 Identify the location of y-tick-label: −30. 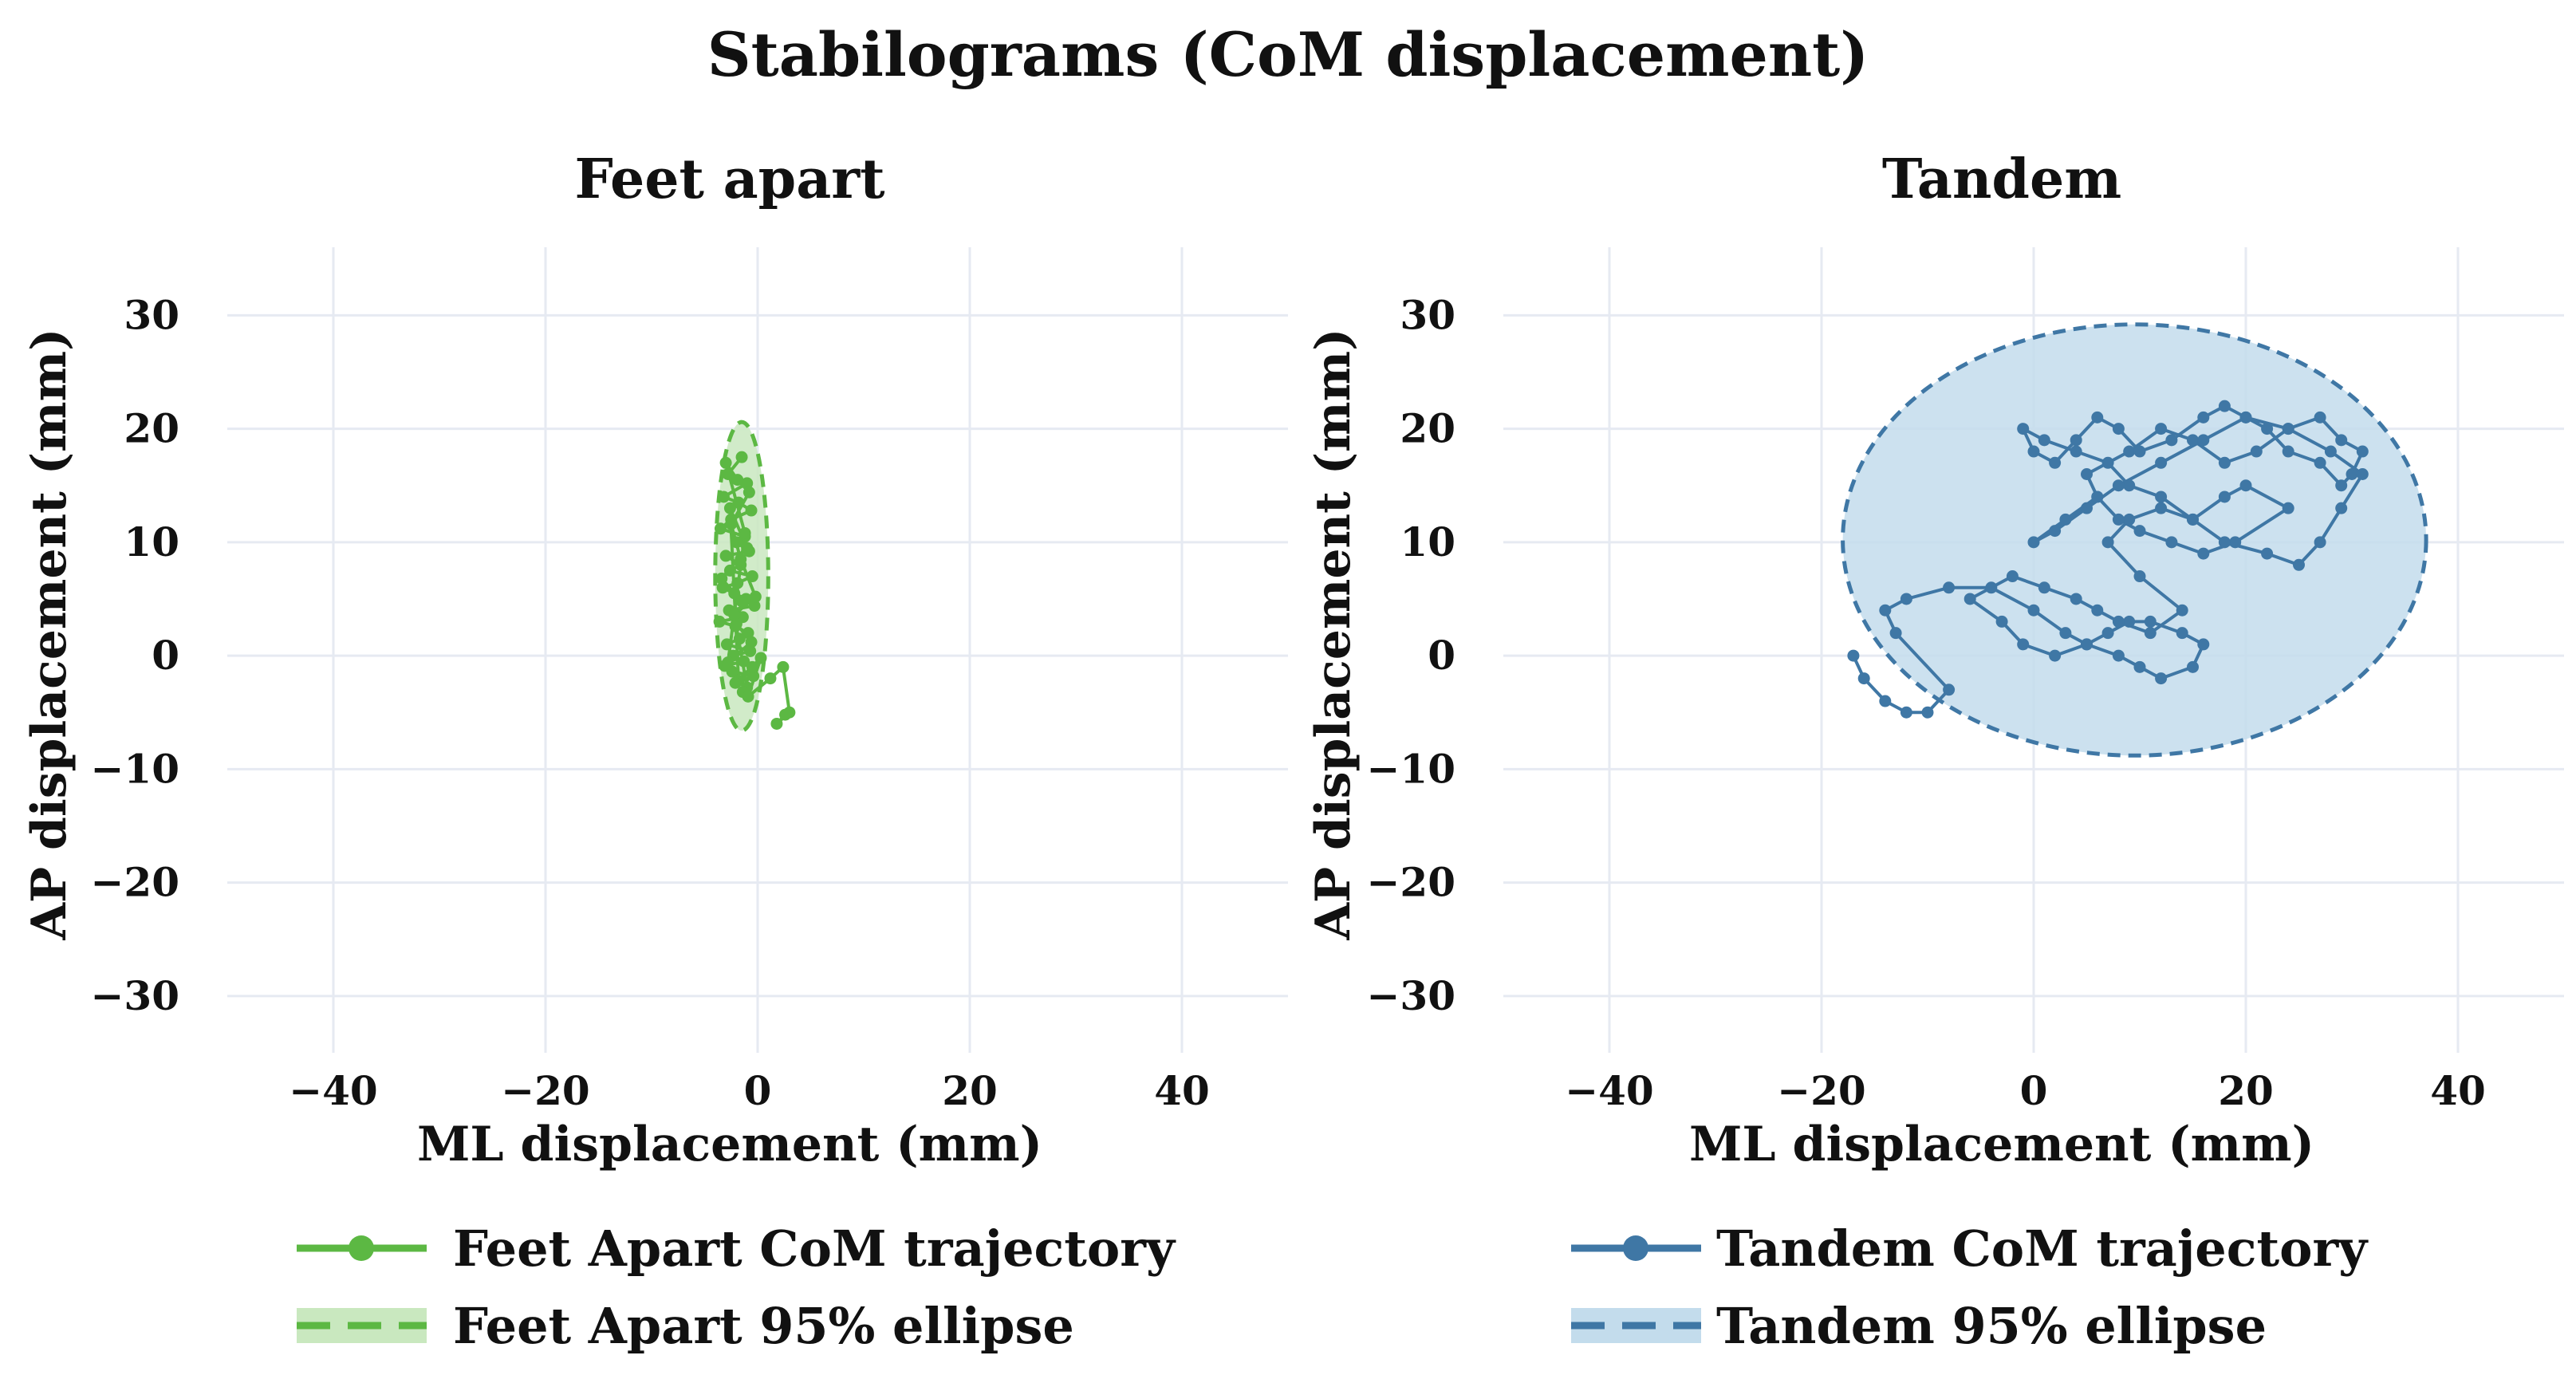
(1411, 995).